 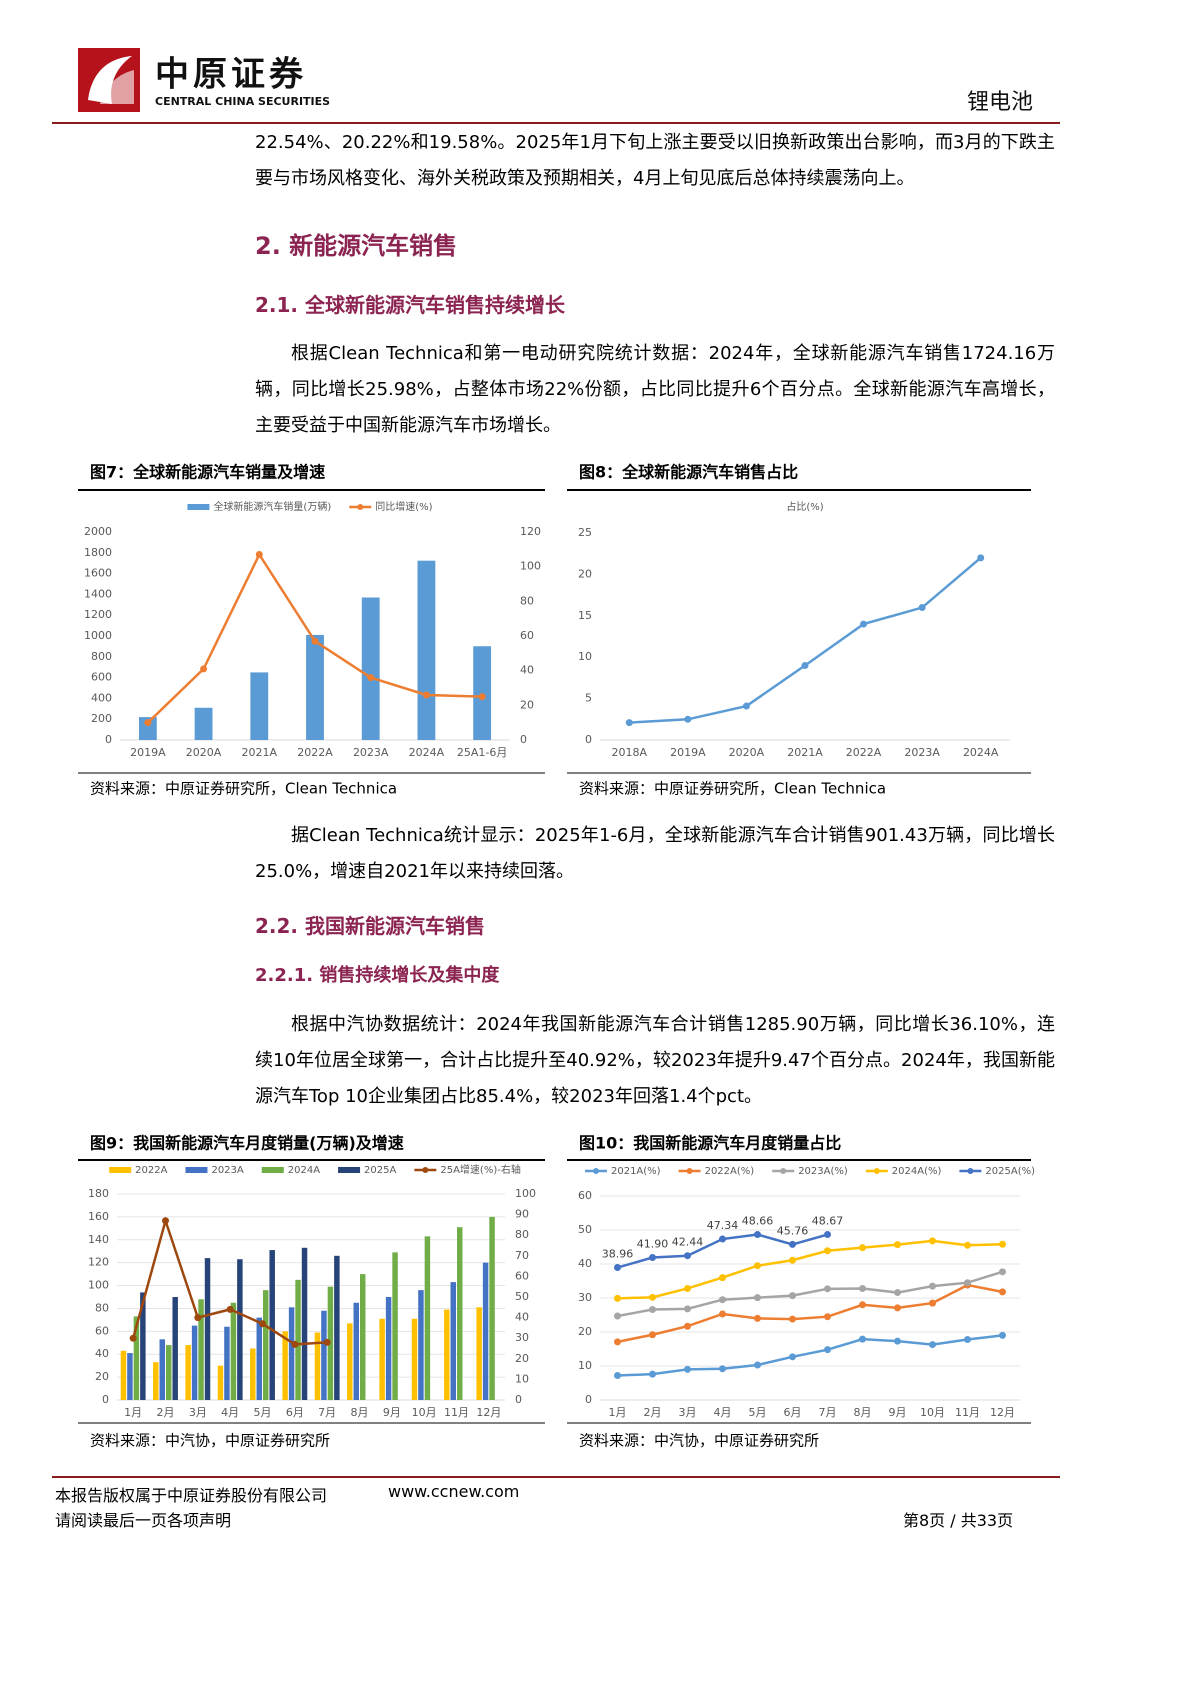 I want to click on legend-label: 2024A, so click(x=304, y=1170).